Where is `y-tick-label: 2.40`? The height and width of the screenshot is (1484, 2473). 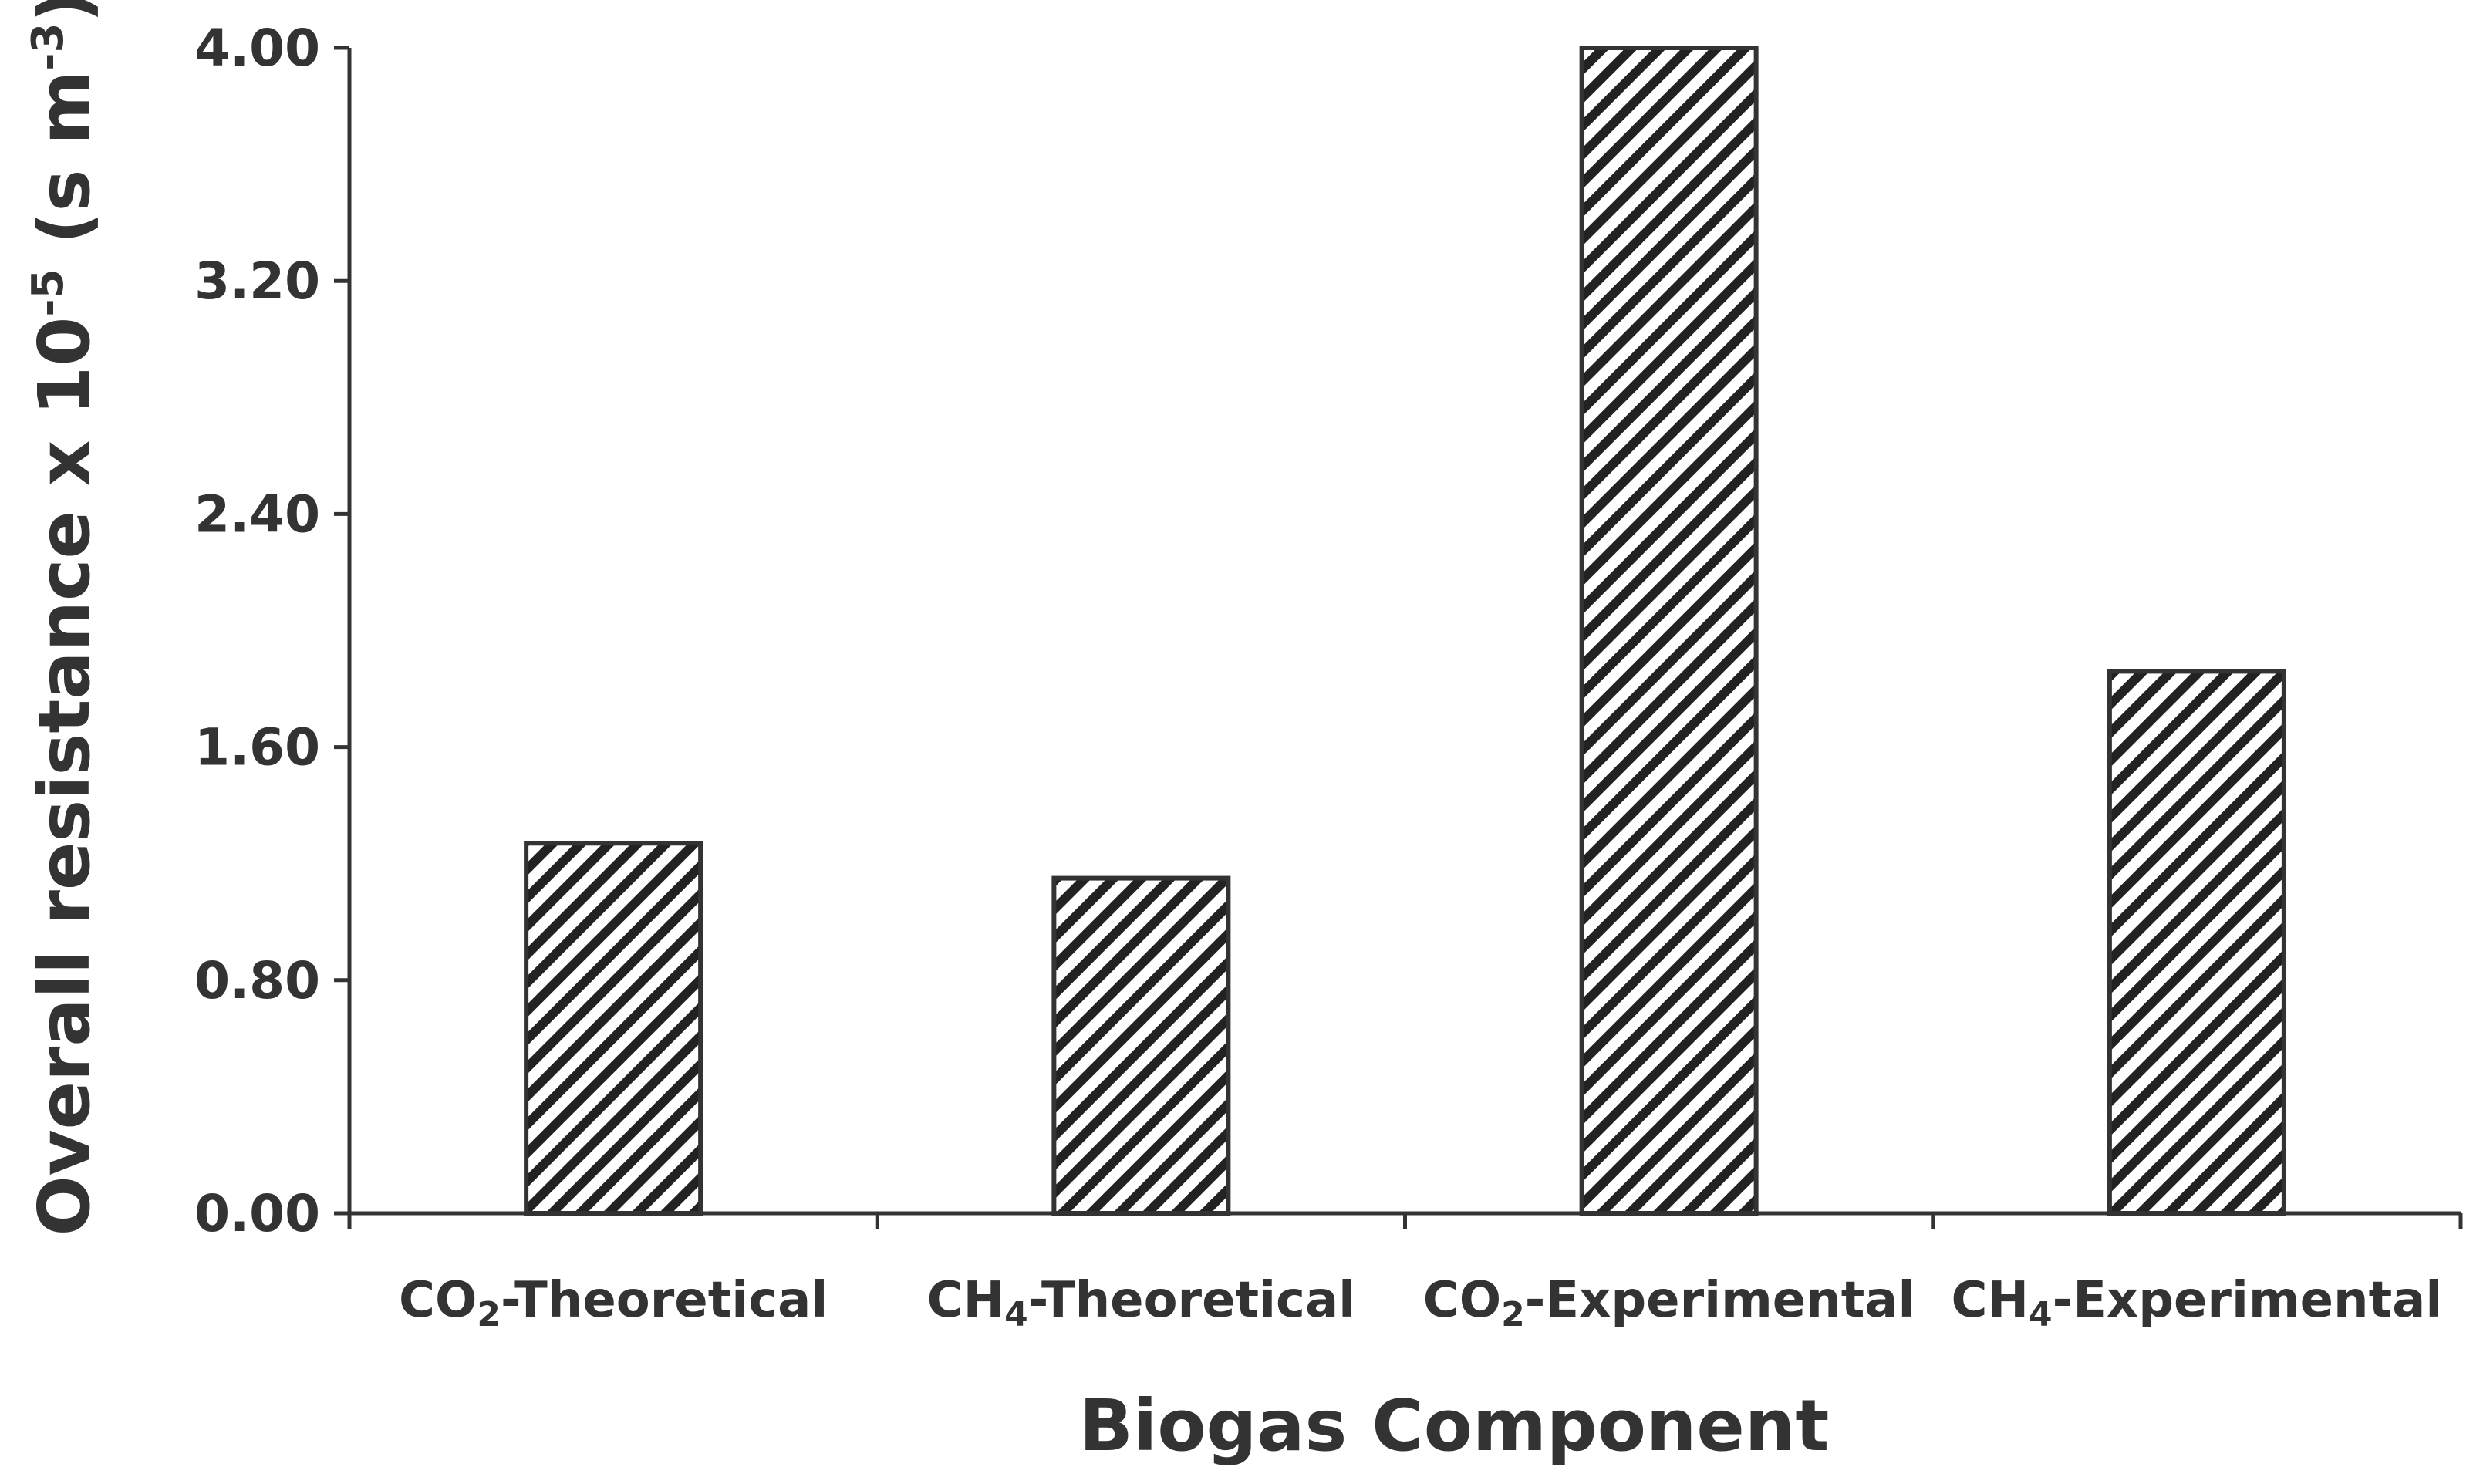
y-tick-label: 2.40 is located at coordinates (257, 514).